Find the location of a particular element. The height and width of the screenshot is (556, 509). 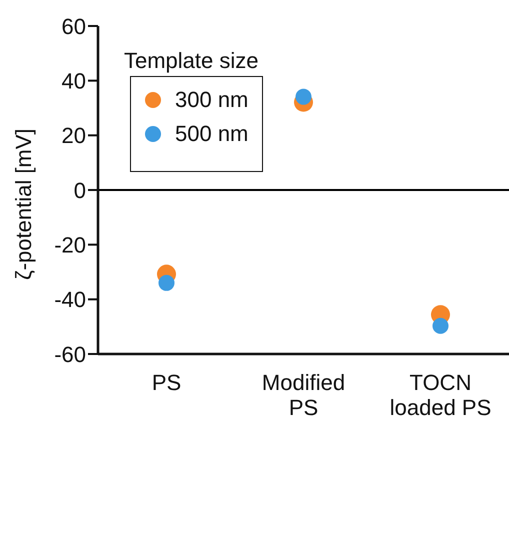

y-tick-label: 0 is located at coordinates (80, 190).